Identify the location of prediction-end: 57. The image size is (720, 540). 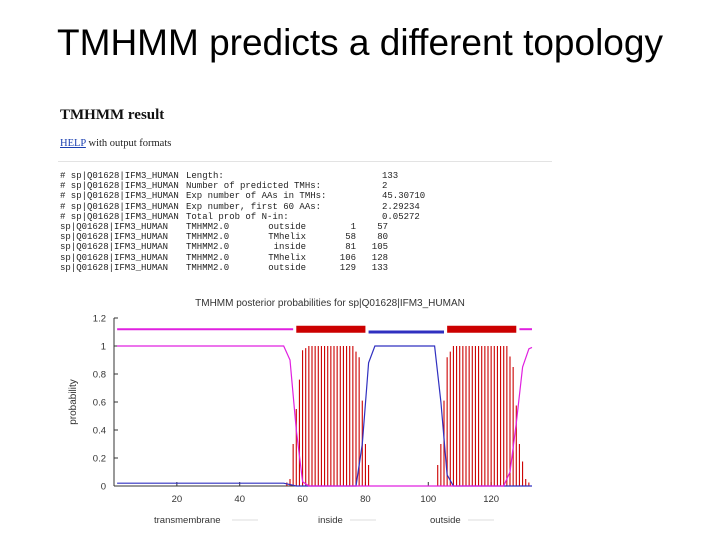
(382, 226).